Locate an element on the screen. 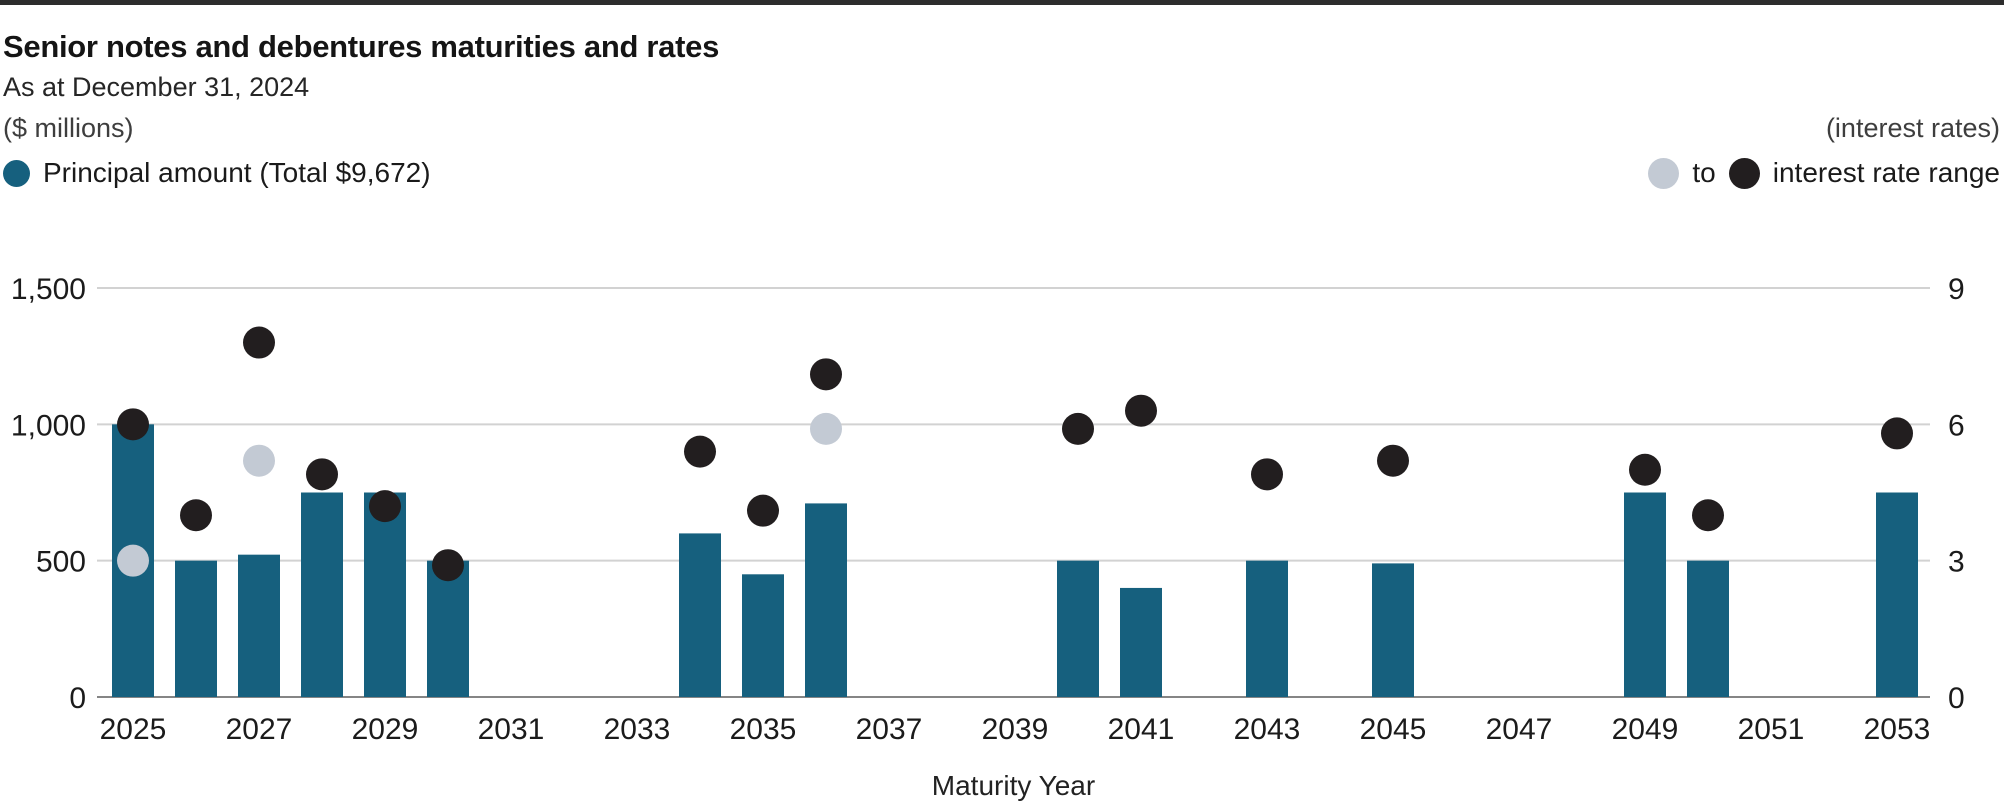  bar-2030 is located at coordinates (448, 628).